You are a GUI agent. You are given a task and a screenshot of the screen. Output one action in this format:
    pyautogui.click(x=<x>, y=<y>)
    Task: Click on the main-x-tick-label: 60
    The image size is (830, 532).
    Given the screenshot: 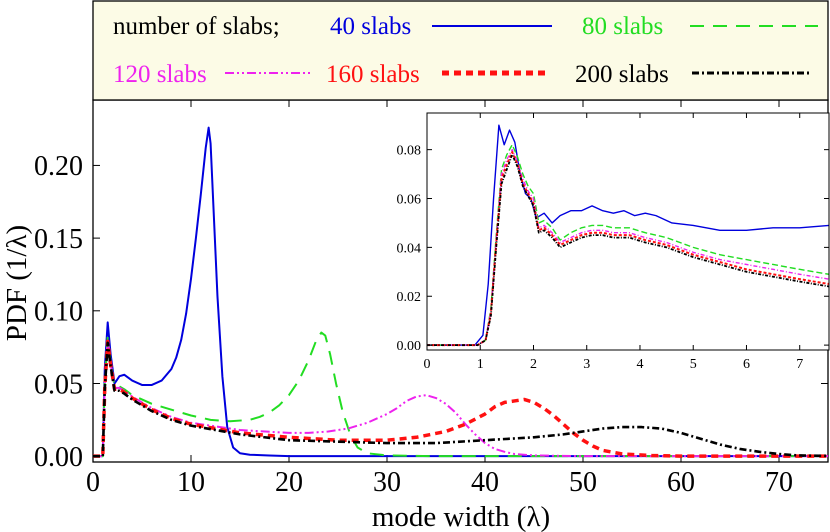 What is the action you would take?
    pyautogui.click(x=681, y=482)
    